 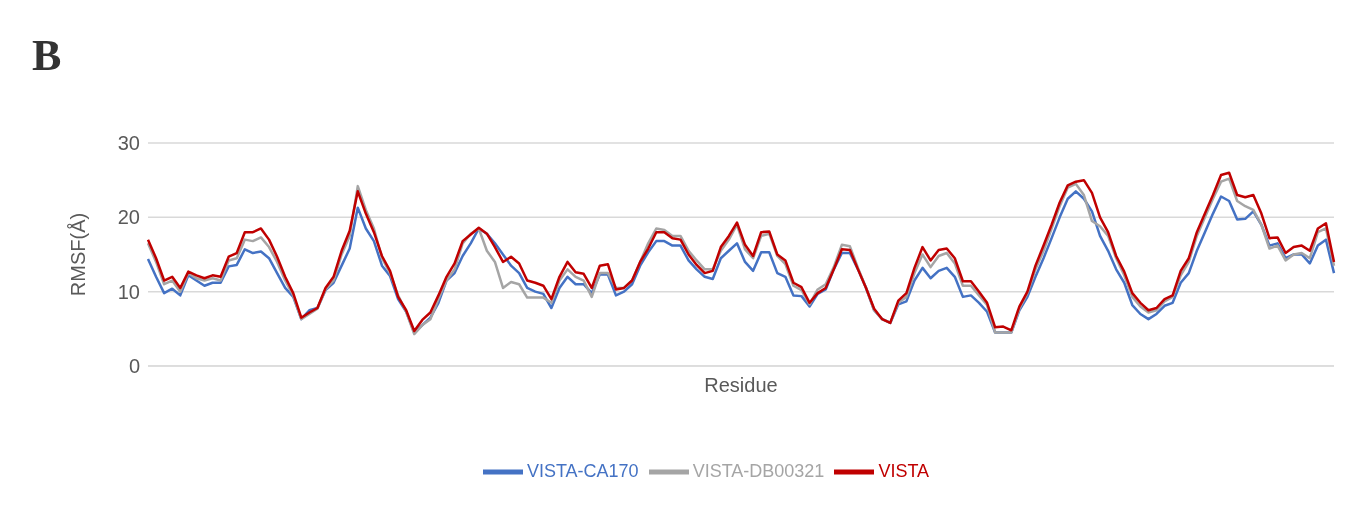 I want to click on y-tick-label: 20, so click(x=128, y=217).